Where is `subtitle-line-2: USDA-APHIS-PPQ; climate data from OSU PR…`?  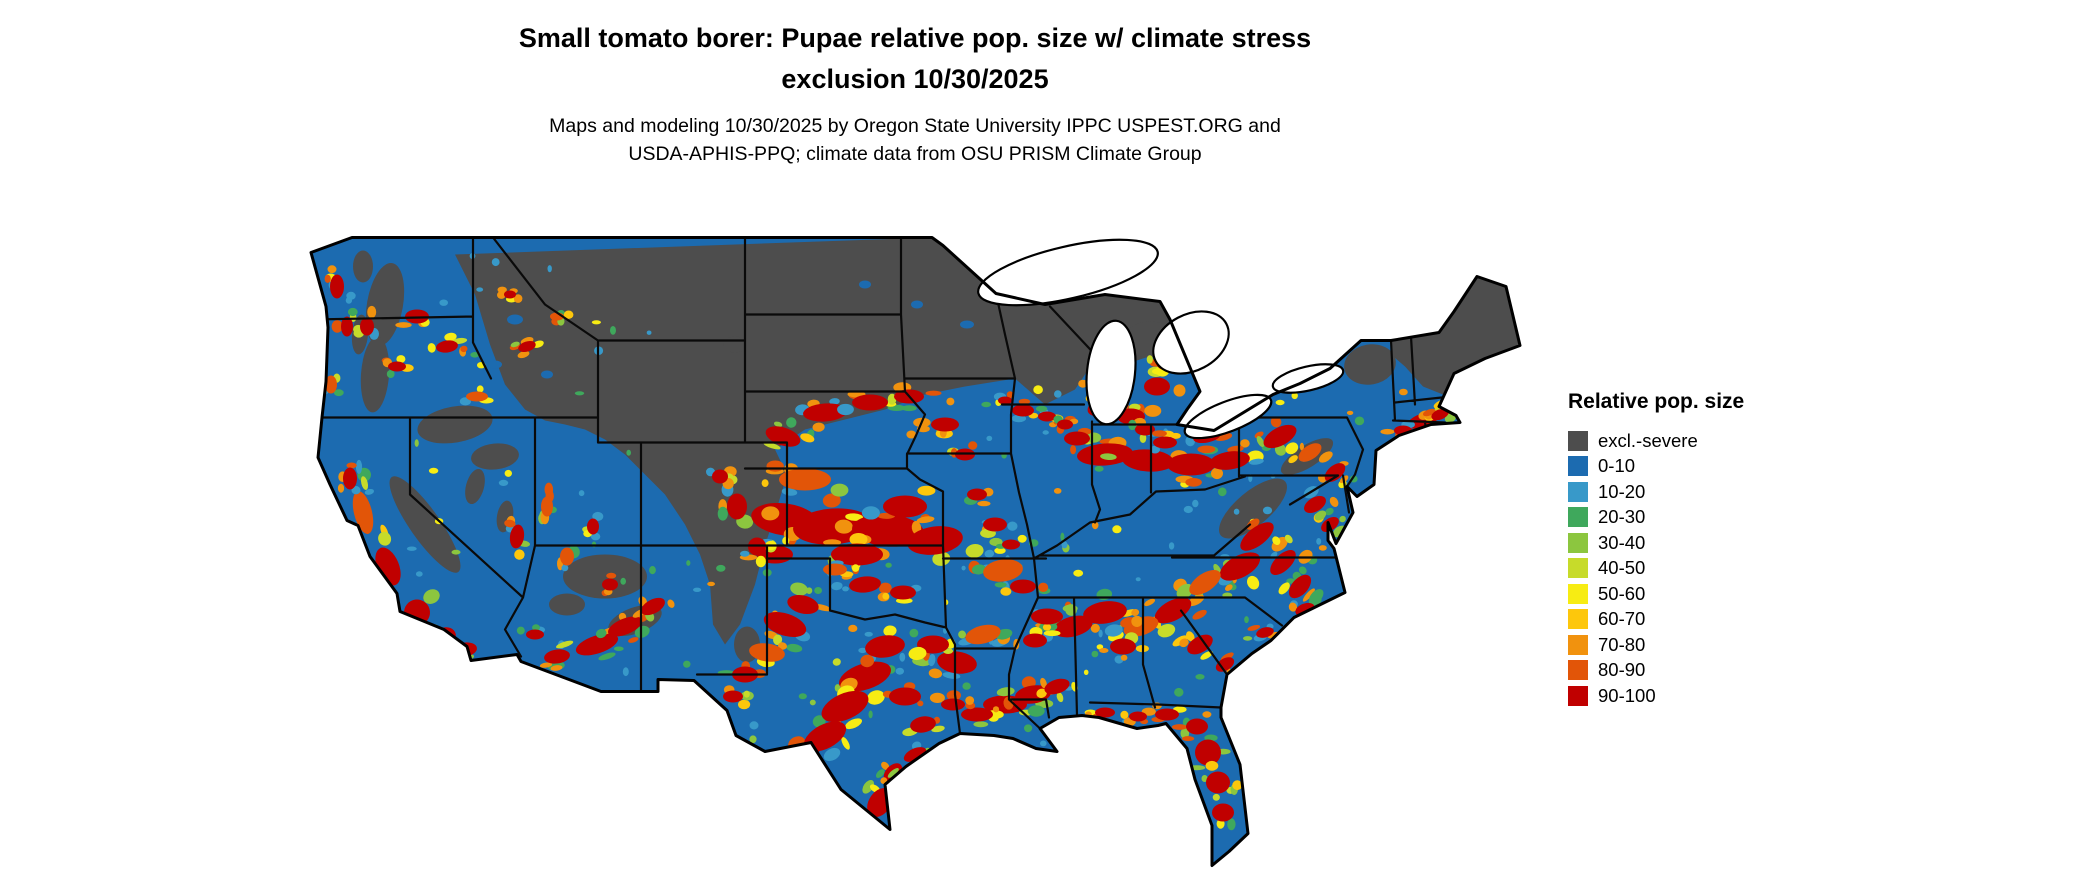
subtitle-line-2: USDA-APHIS-PPQ; climate data from OSU PR… is located at coordinates (915, 153).